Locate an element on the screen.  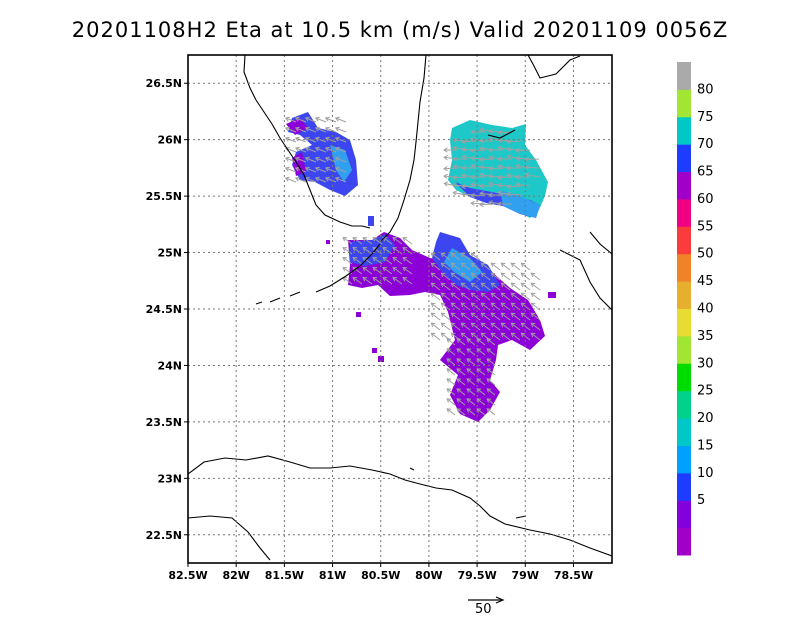
lat-tick-label: 24.5N is located at coordinates (164, 309).